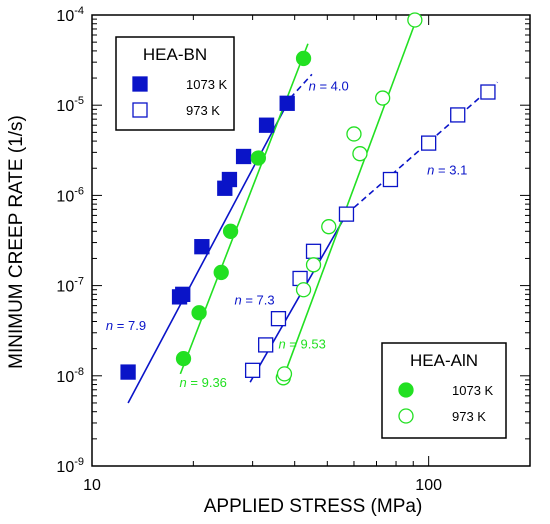  Describe the element at coordinates (301, 86) in the screenshot. I see `fit-line-bn_1073-dashed` at that location.